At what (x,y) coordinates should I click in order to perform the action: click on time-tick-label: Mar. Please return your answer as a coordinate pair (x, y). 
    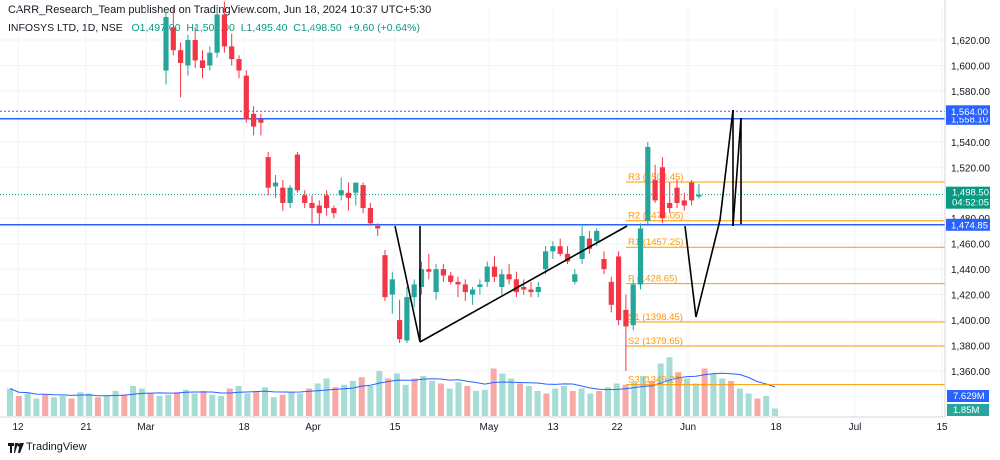
    Looking at the image, I should click on (146, 427).